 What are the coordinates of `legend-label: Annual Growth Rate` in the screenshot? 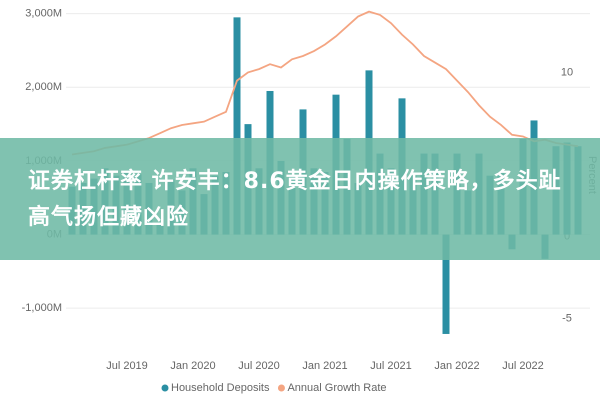 It's located at (336, 388).